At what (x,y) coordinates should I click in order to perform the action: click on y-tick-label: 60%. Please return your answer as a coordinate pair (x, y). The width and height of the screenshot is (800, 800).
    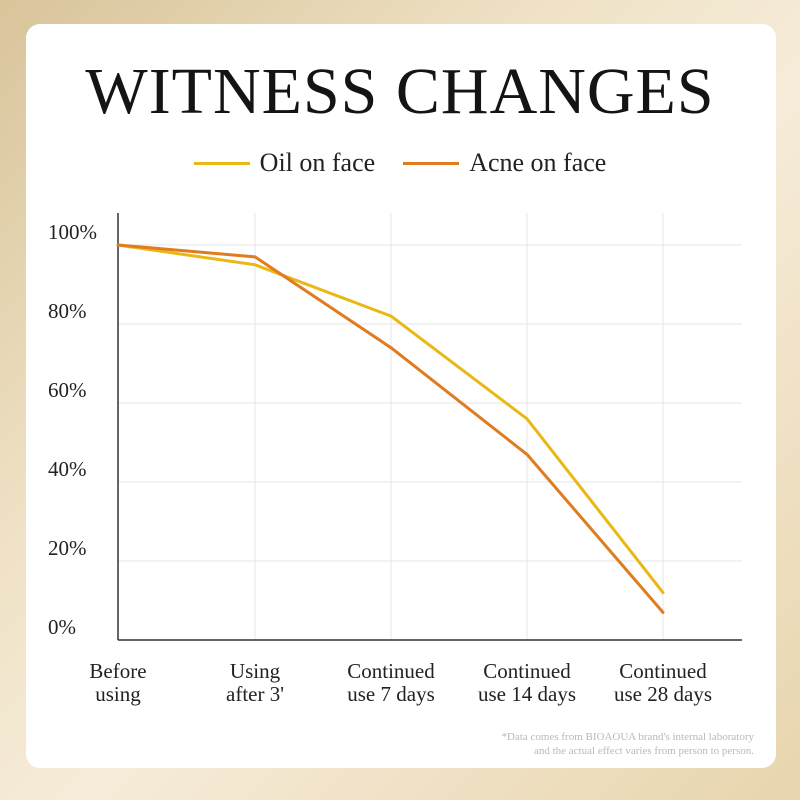
    Looking at the image, I should click on (67, 390).